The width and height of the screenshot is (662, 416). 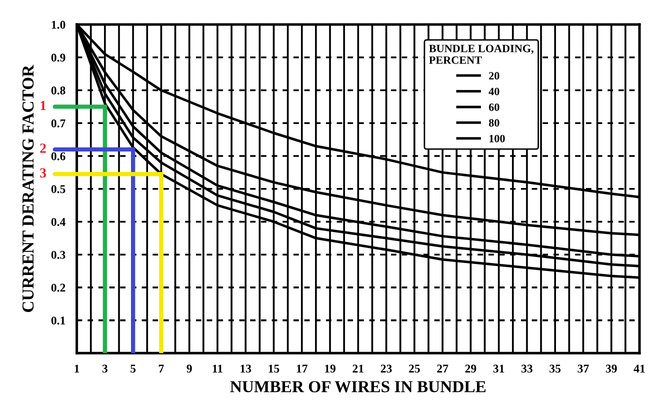 What do you see at coordinates (58, 123) in the screenshot?
I see `y-tick-label: 0.7` at bounding box center [58, 123].